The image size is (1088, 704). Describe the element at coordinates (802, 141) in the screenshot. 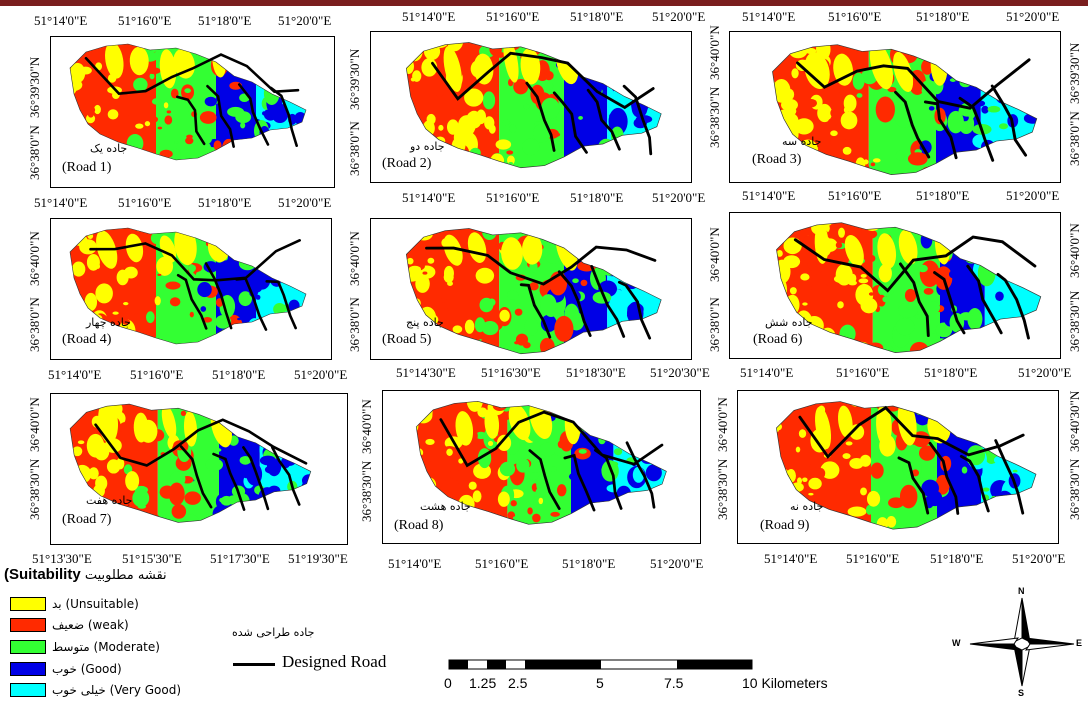

I see `road3-label-fa: جاده سه` at that location.